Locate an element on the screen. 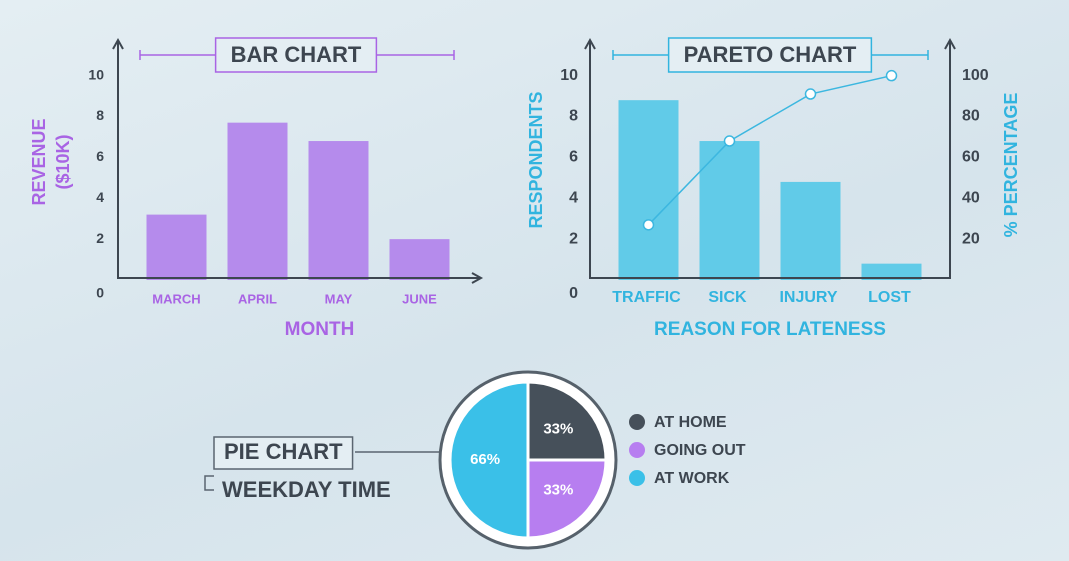  x-tick-label: MARCH is located at coordinates (176, 298).